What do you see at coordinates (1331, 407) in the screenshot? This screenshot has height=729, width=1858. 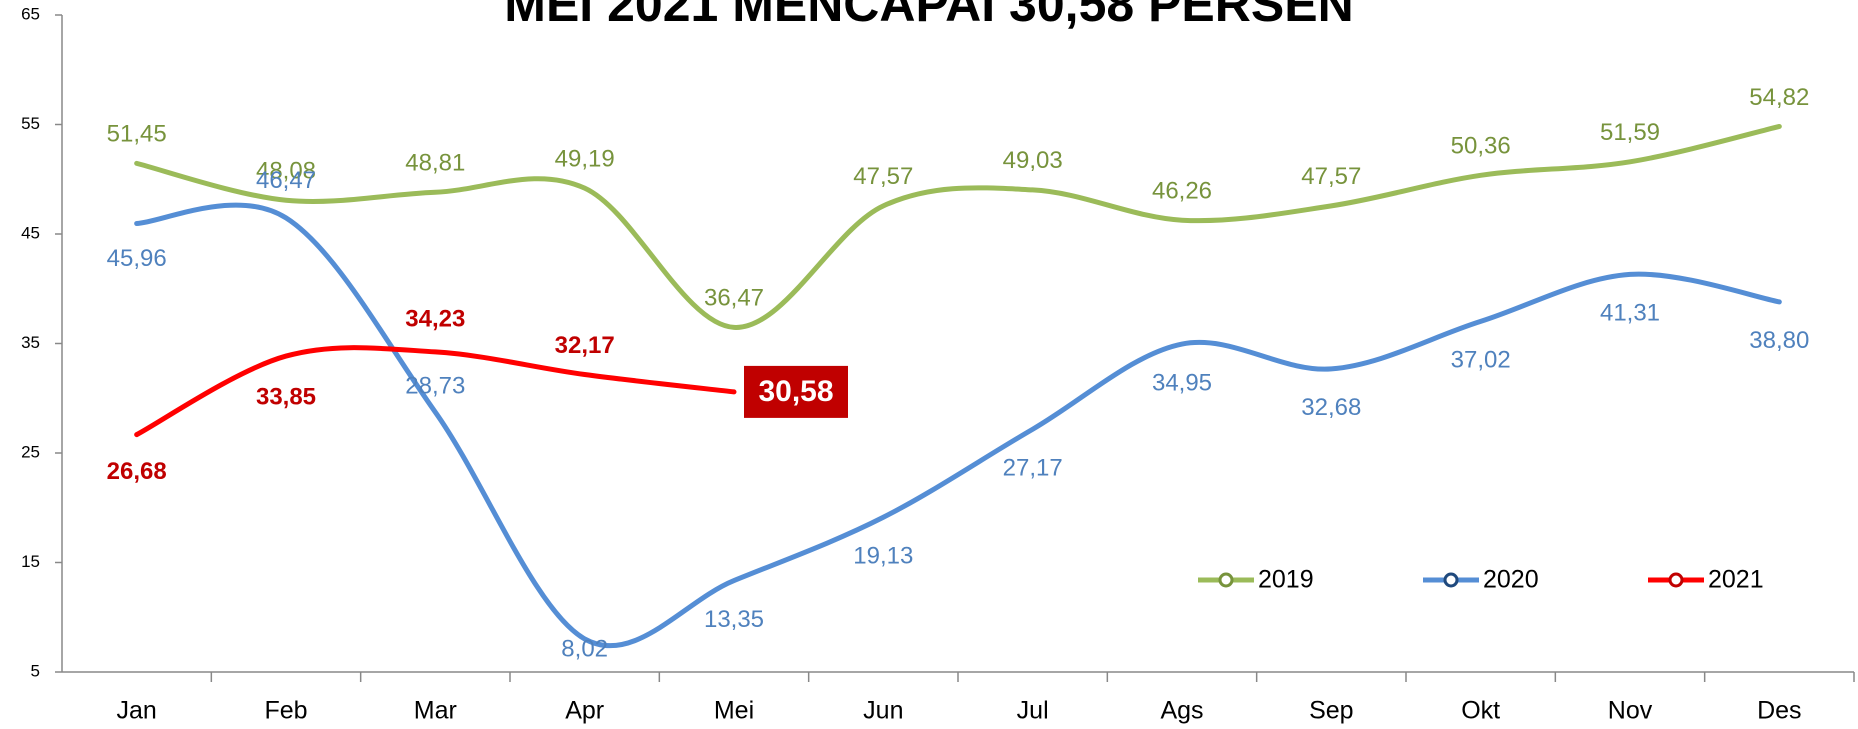 I see `data-label: 32,68` at bounding box center [1331, 407].